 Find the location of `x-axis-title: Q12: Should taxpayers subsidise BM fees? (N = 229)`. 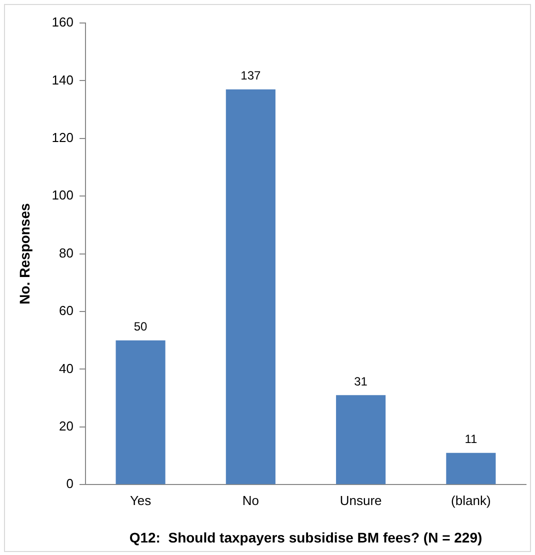

x-axis-title: Q12: Should taxpayers subsidise BM fees? (N = 229) is located at coordinates (305, 537).